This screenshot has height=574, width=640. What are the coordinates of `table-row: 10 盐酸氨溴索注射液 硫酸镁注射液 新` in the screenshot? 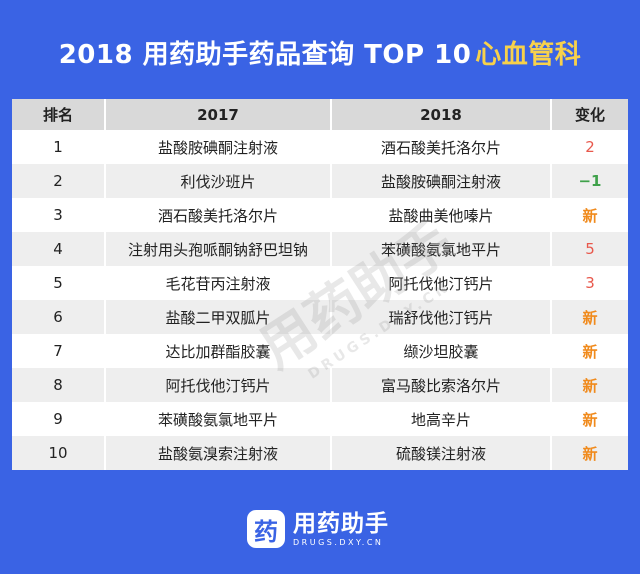 It's located at (320, 453).